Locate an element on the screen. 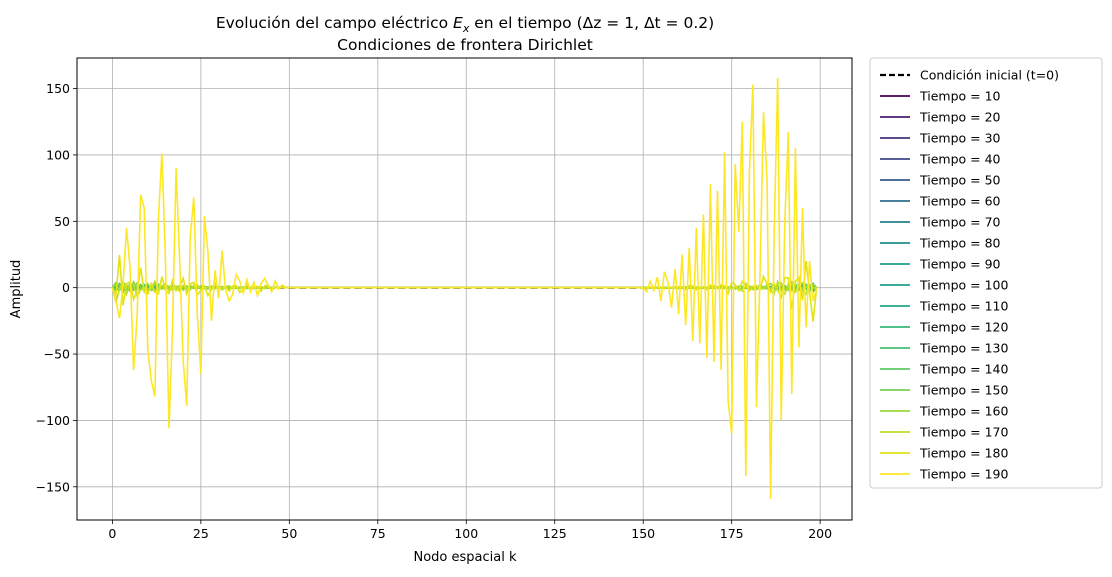 Image resolution: width=1112 pixels, height=577 pixels. legend-label: Tiempo = 120 is located at coordinates (963, 327).